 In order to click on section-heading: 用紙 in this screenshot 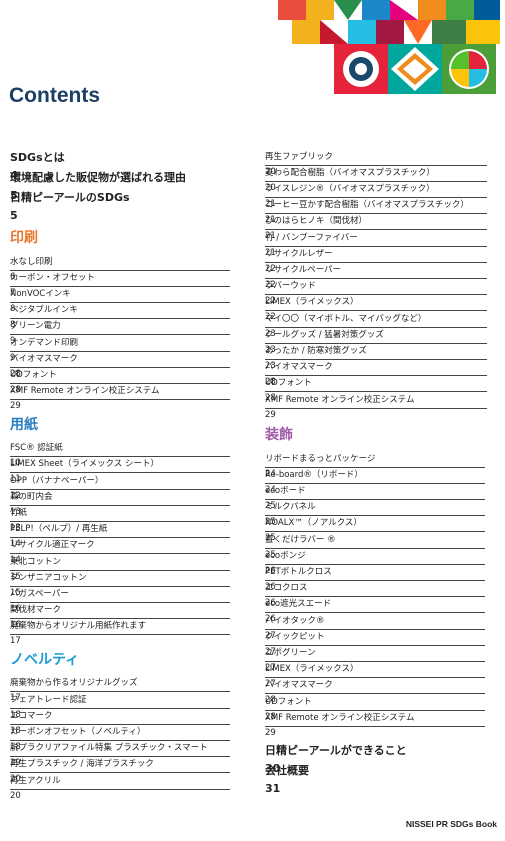, I will do `click(24, 424)`.